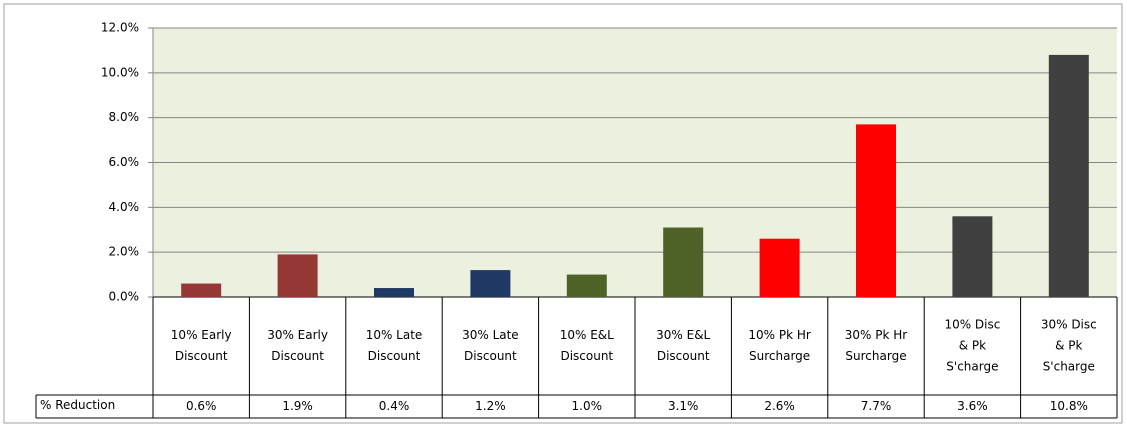 This screenshot has width=1127, height=427. I want to click on category-label: 10% Pk Hr, so click(779, 335).